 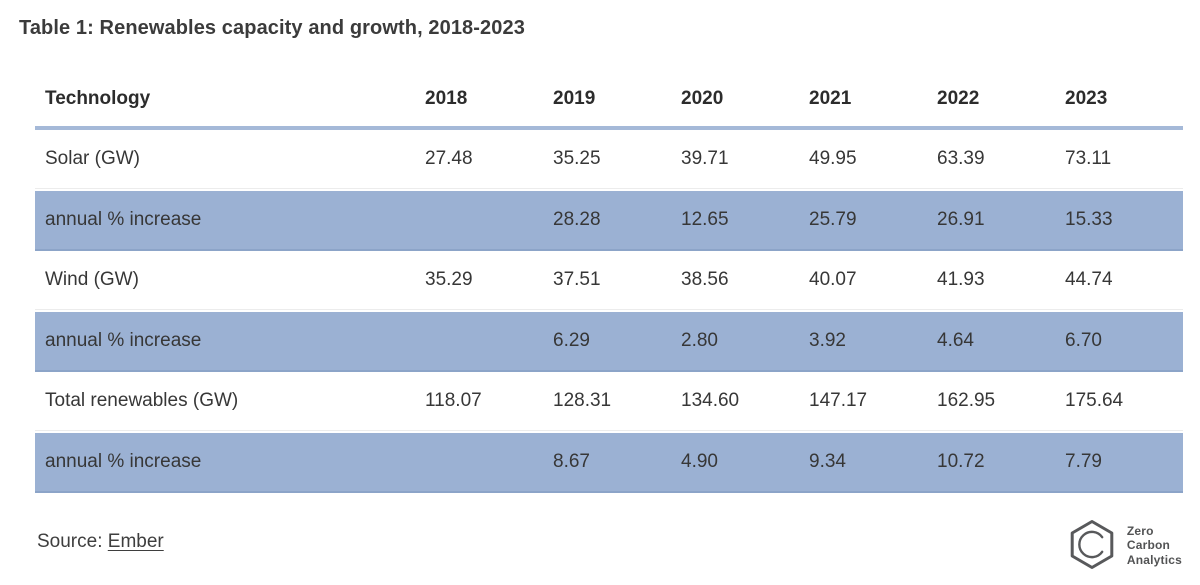 What do you see at coordinates (863, 159) in the screenshot?
I see `cell-value: 49.95` at bounding box center [863, 159].